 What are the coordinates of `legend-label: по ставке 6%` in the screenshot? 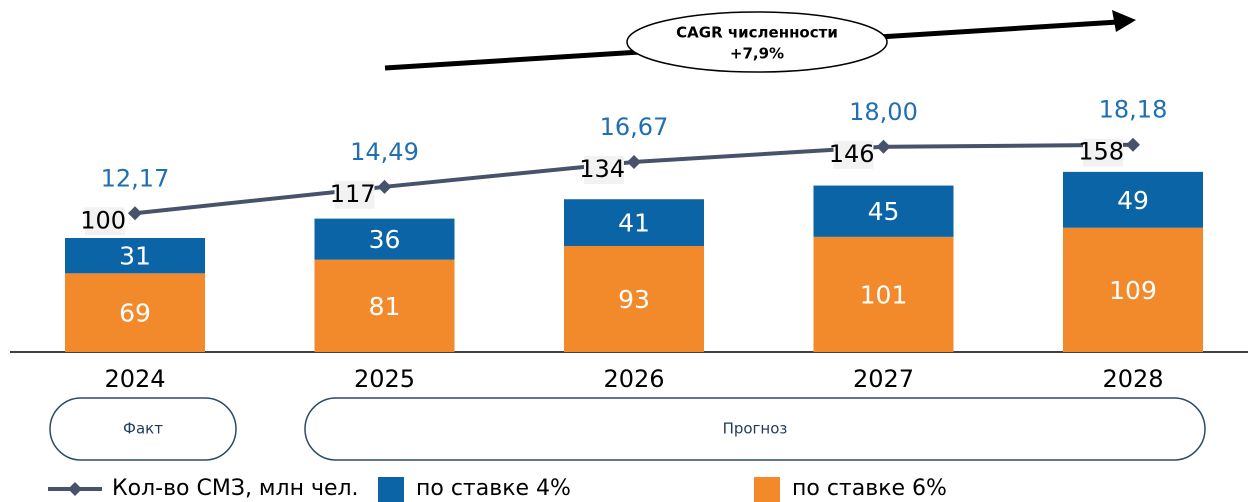 It's located at (869, 488).